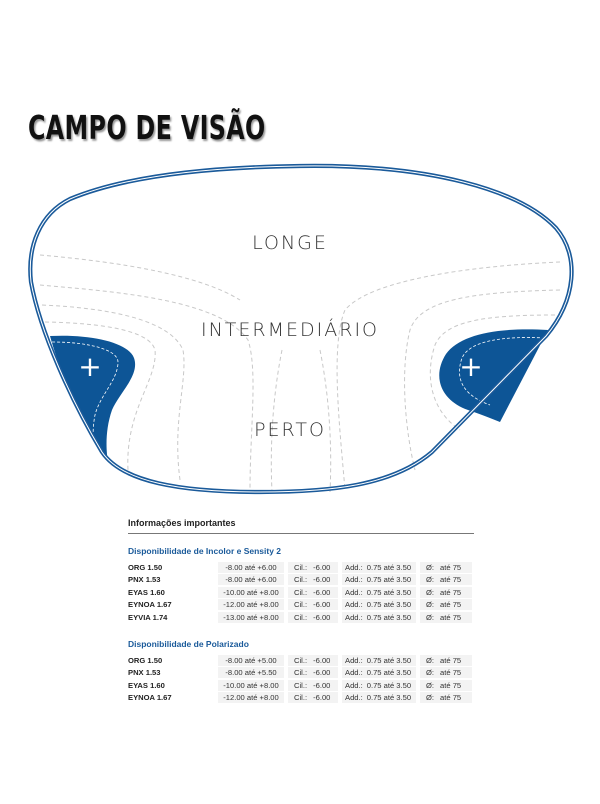 Image resolution: width=600 pixels, height=804 pixels. What do you see at coordinates (171, 685) in the screenshot?
I see `lens-name: EYAS 1.60` at bounding box center [171, 685].